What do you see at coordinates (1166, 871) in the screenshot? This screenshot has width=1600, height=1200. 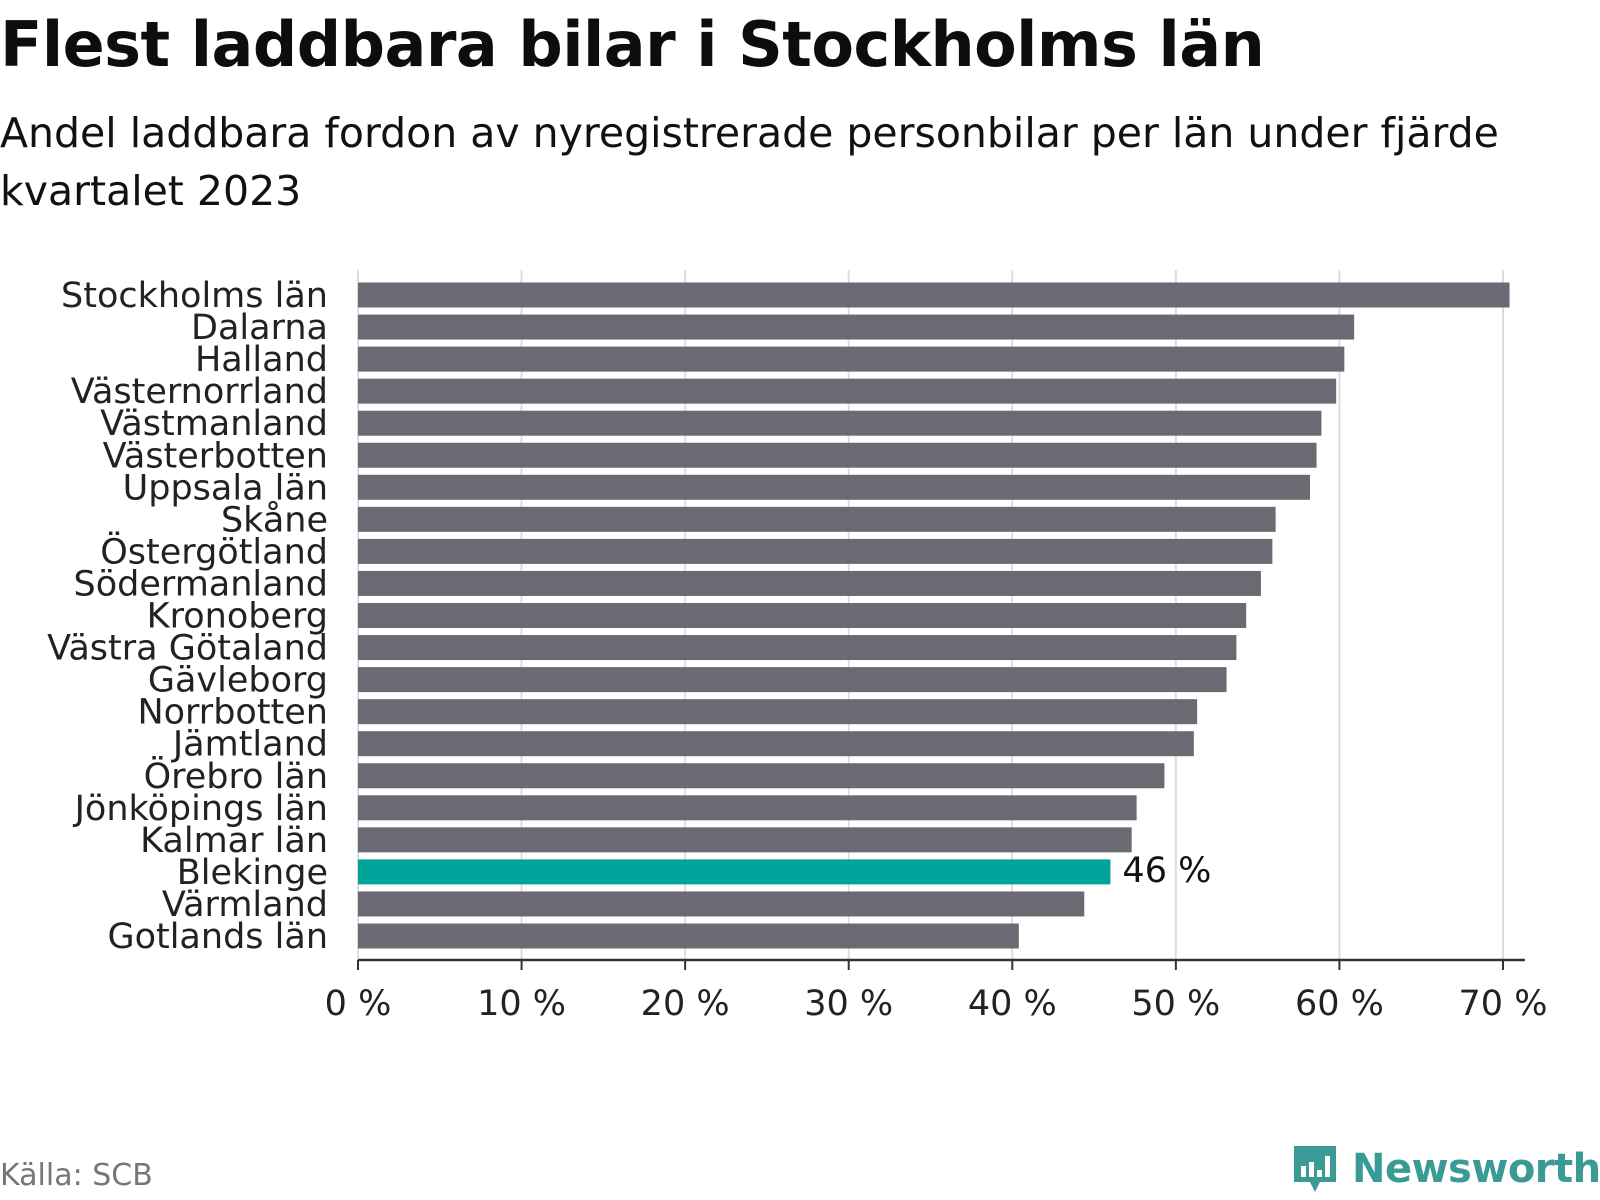 I see `data-label: 46 %` at bounding box center [1166, 871].